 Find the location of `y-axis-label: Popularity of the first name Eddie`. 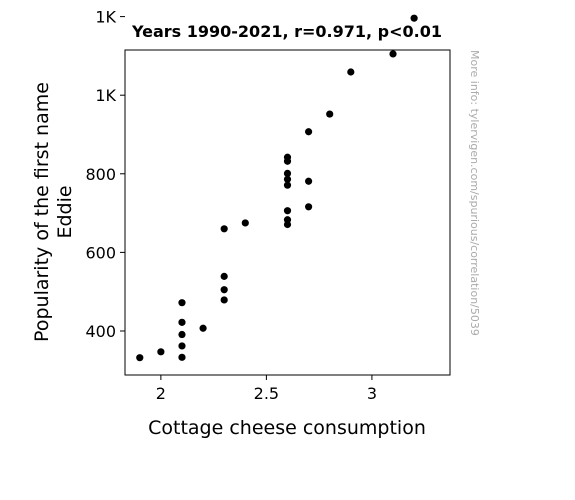

y-axis-label: Popularity of the first name Eddie is located at coordinates (53, 212).